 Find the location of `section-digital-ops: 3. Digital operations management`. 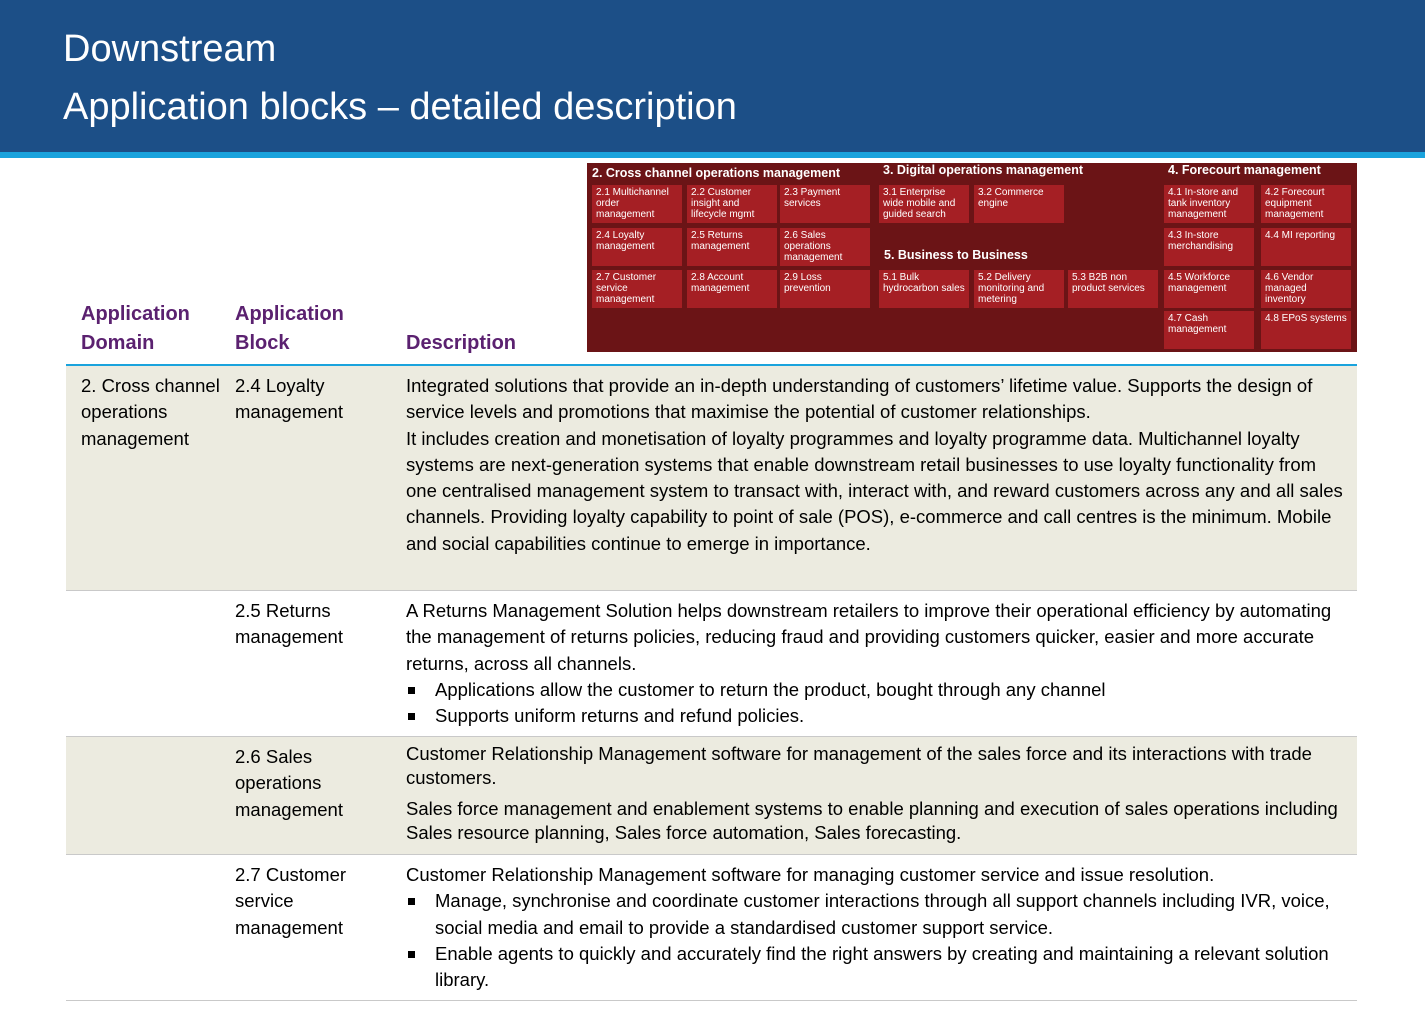

section-digital-ops: 3. Digital operations management is located at coordinates (983, 170).